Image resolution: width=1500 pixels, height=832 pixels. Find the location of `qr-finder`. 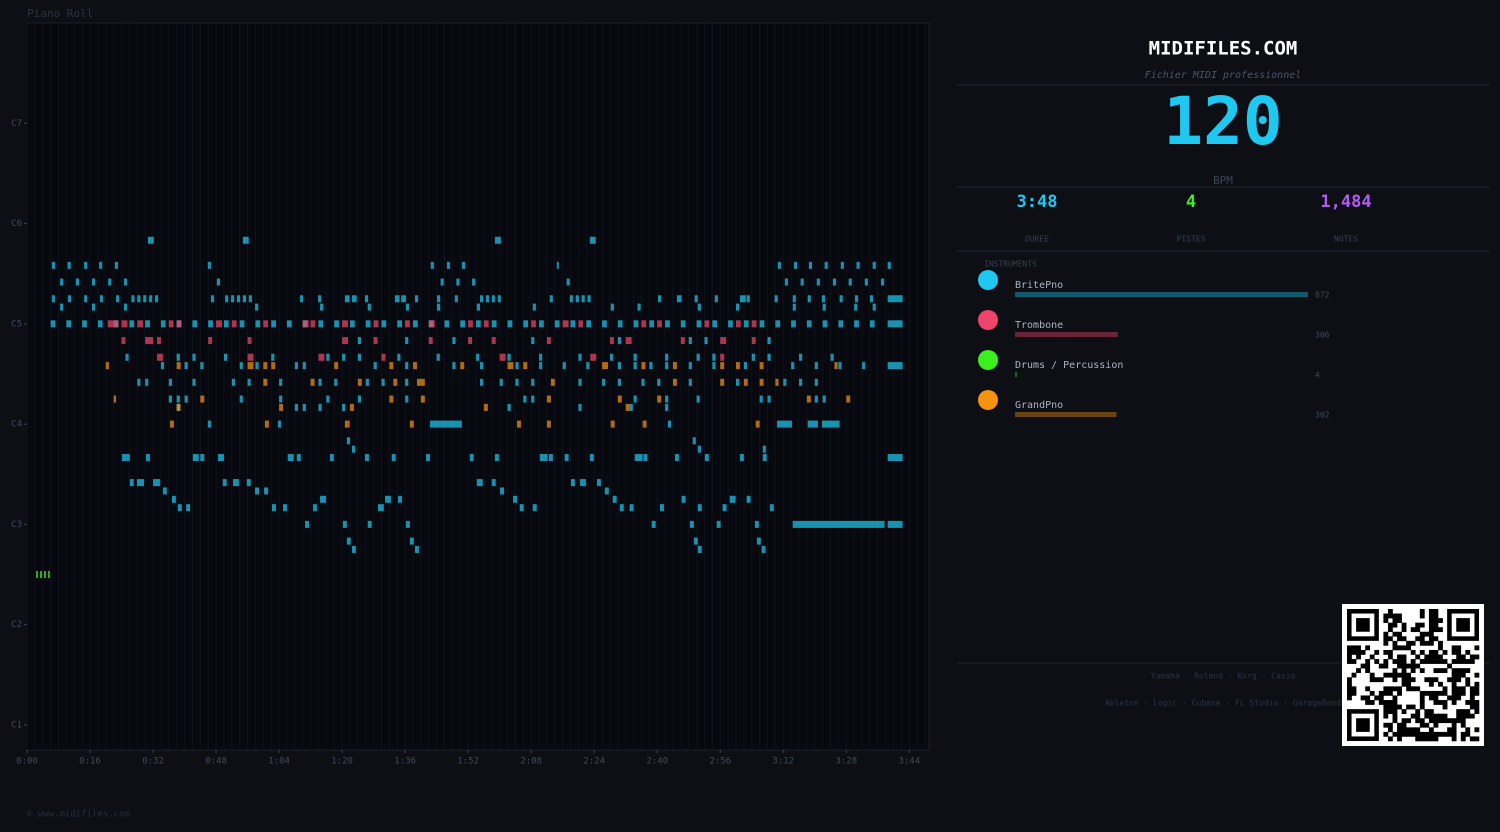

qr-finder is located at coordinates (1363, 725).